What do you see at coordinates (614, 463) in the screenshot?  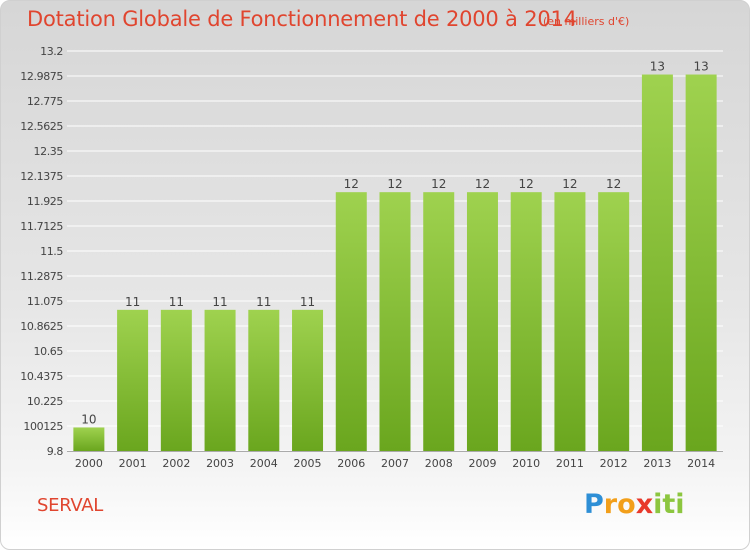 I see `x-tick-label: 2012` at bounding box center [614, 463].